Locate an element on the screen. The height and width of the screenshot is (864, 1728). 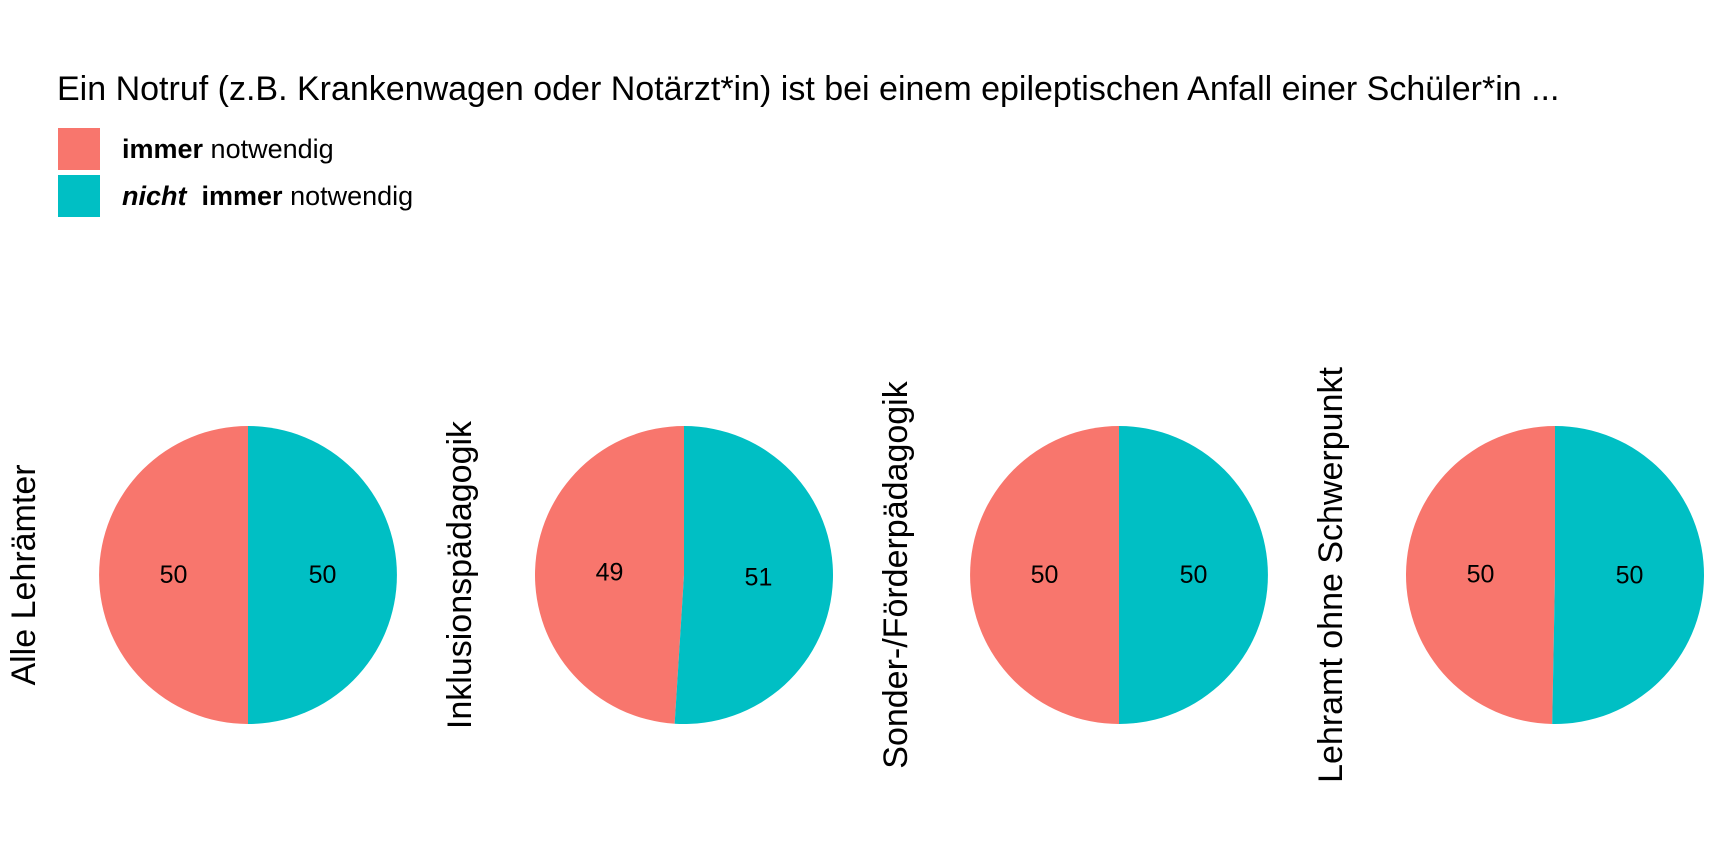
panel-label-inklusionspaedagogik: Inklusionspädagogik is located at coordinates (460, 574).